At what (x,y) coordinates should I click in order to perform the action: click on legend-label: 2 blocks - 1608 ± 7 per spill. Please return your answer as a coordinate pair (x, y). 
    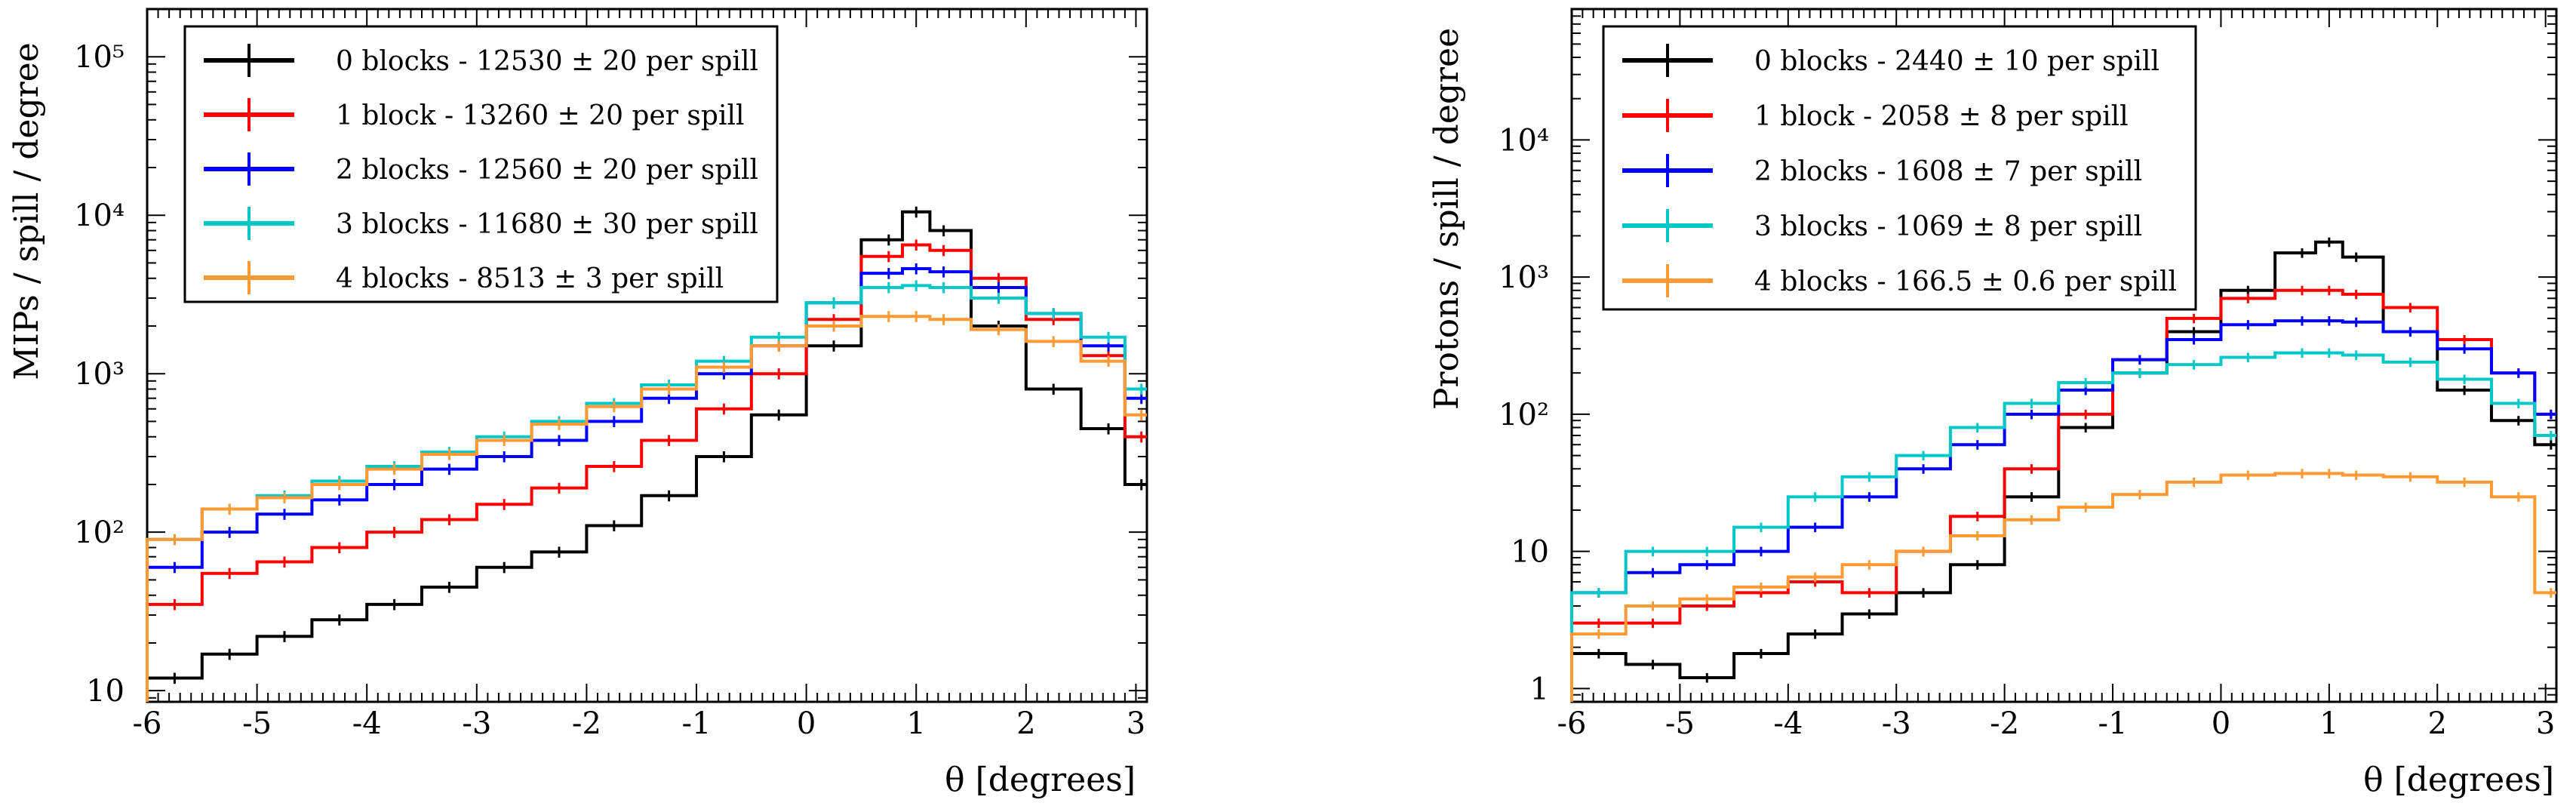
    Looking at the image, I should click on (1948, 171).